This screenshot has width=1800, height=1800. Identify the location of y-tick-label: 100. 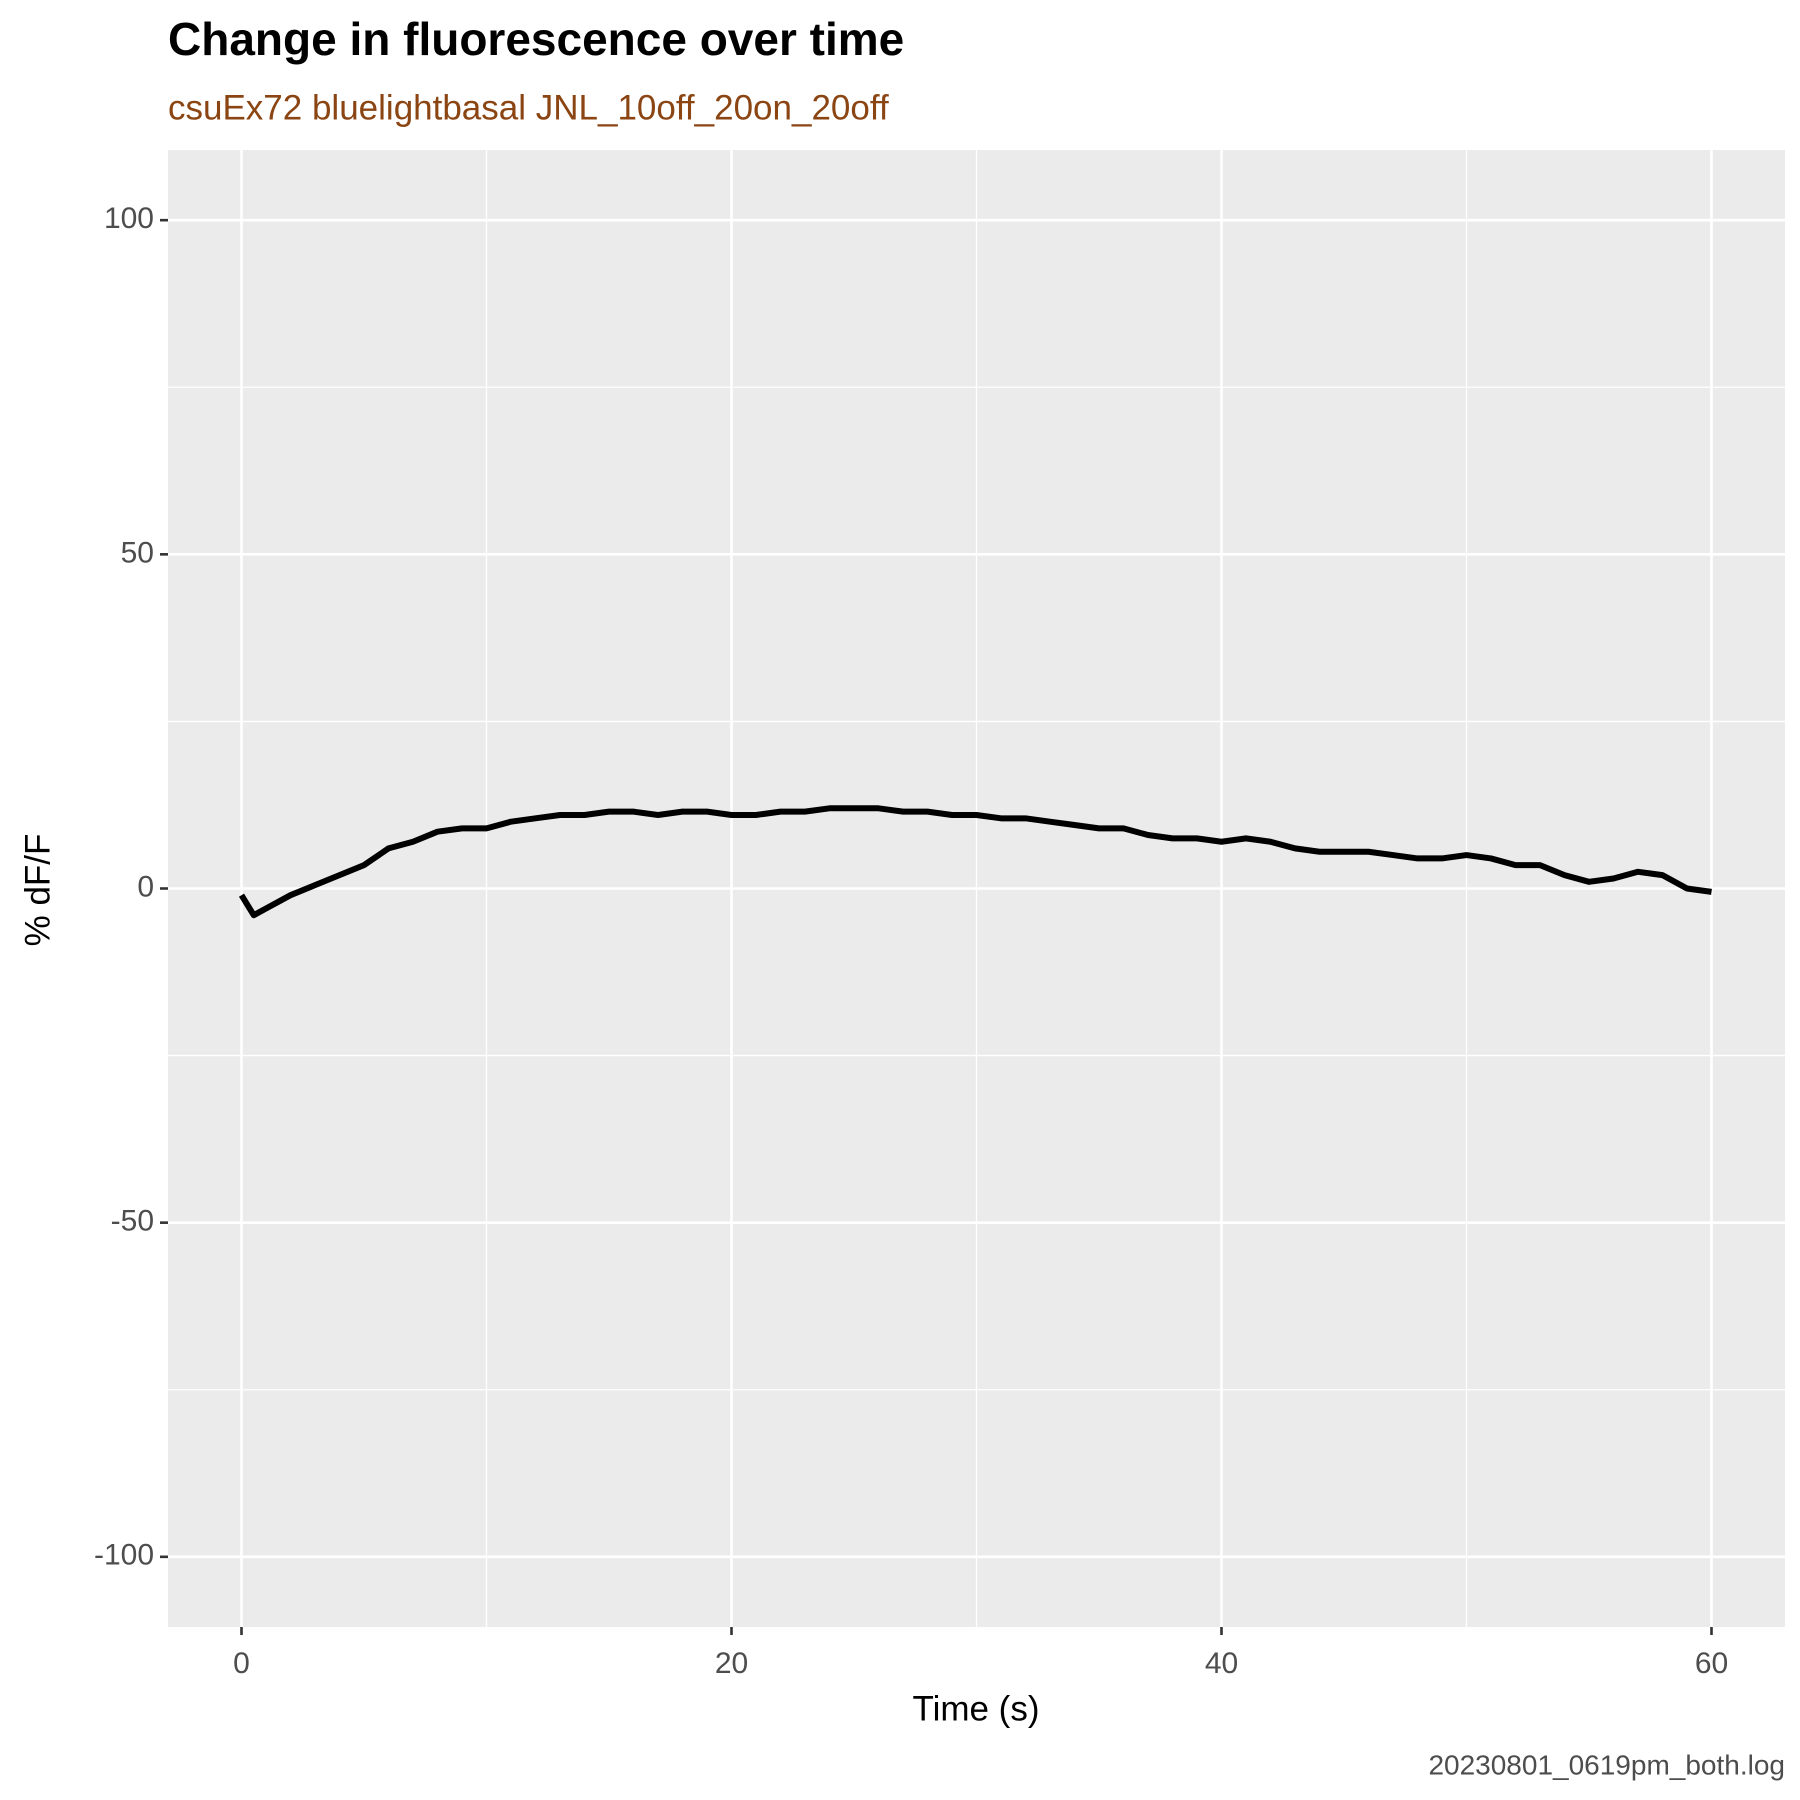
(129, 218).